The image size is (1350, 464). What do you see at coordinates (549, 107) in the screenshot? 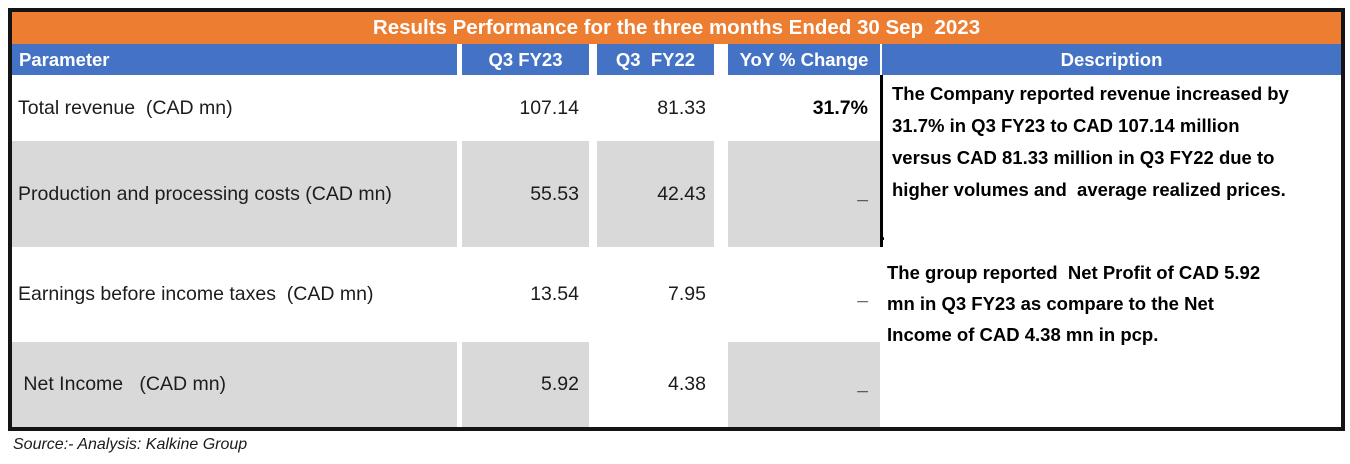
I see `q3-fy23-value-cell: 107.14` at bounding box center [549, 107].